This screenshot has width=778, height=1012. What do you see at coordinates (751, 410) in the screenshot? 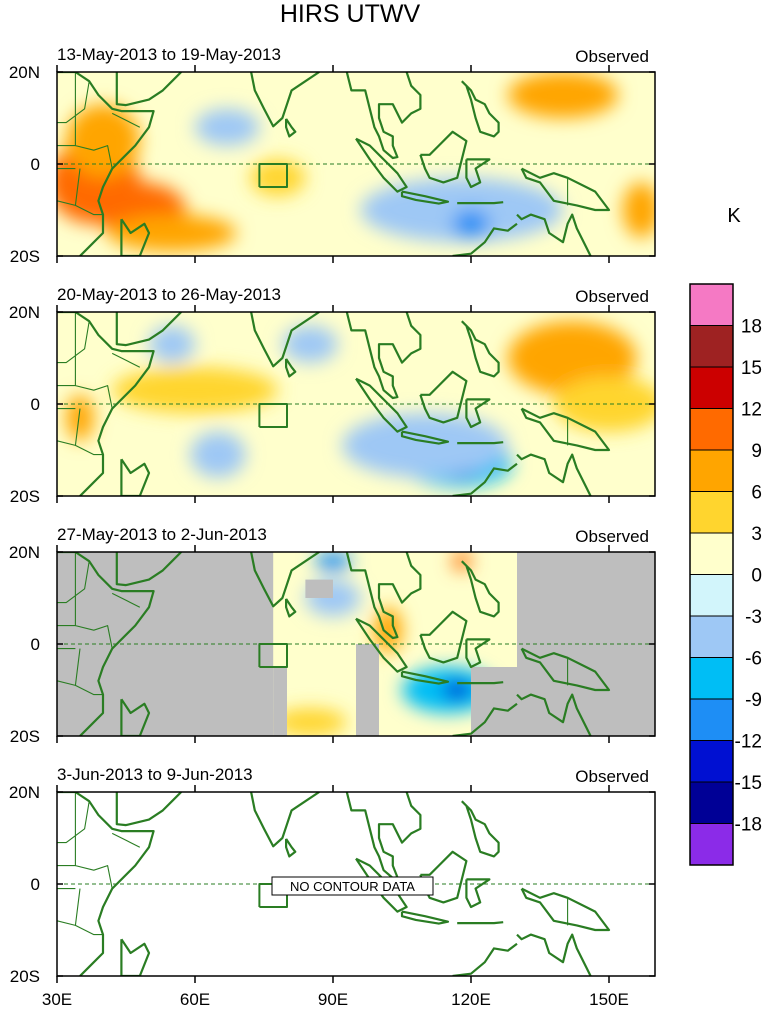
I see `colorbar-label: 12` at bounding box center [751, 410].